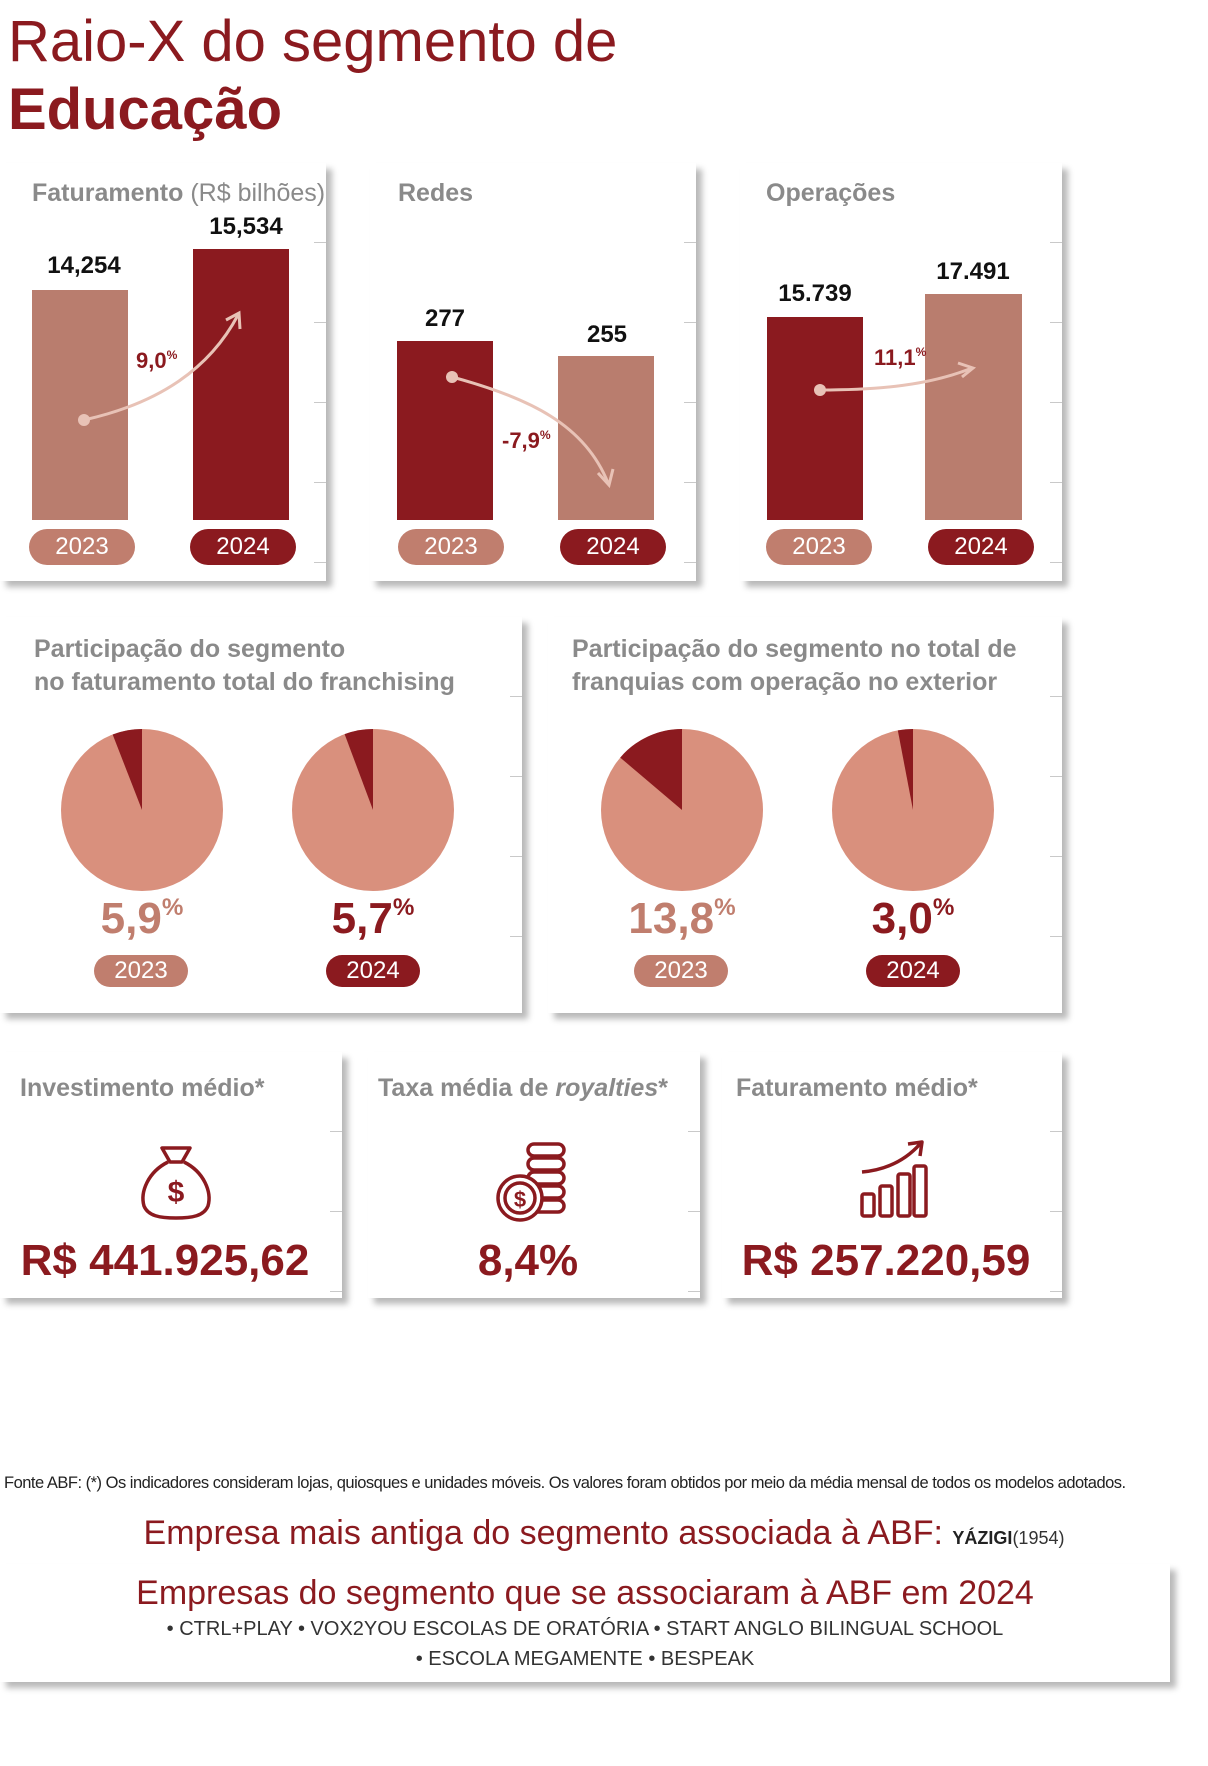 The height and width of the screenshot is (1766, 1208). Describe the element at coordinates (902, 919) in the screenshot. I see `pct-value: 3,0` at that location.